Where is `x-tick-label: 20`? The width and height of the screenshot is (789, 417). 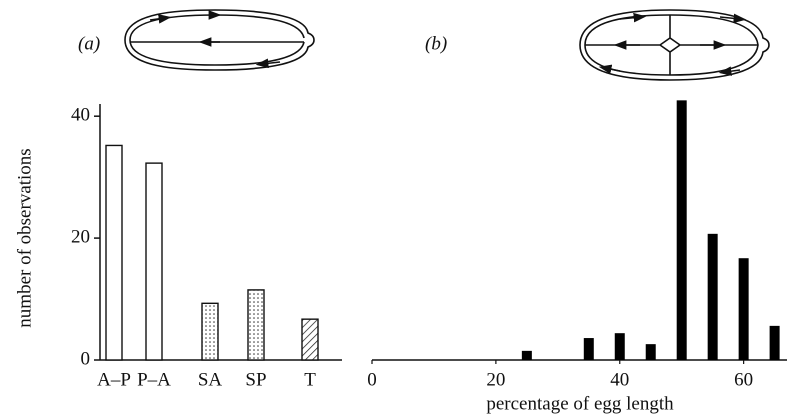
x-tick-label: 20 is located at coordinates (495, 379).